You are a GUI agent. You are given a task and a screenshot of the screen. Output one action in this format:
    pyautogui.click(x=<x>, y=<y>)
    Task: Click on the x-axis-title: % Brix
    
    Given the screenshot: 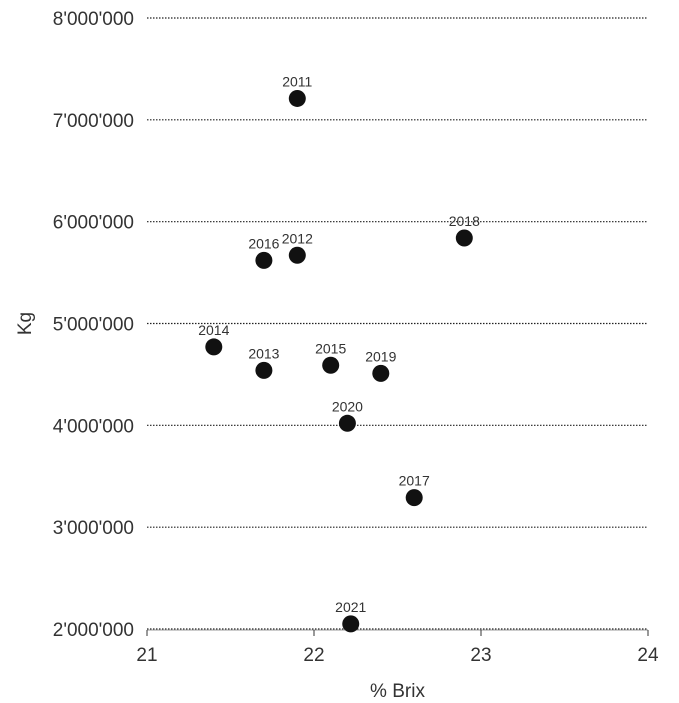 What is the action you would take?
    pyautogui.click(x=397, y=691)
    